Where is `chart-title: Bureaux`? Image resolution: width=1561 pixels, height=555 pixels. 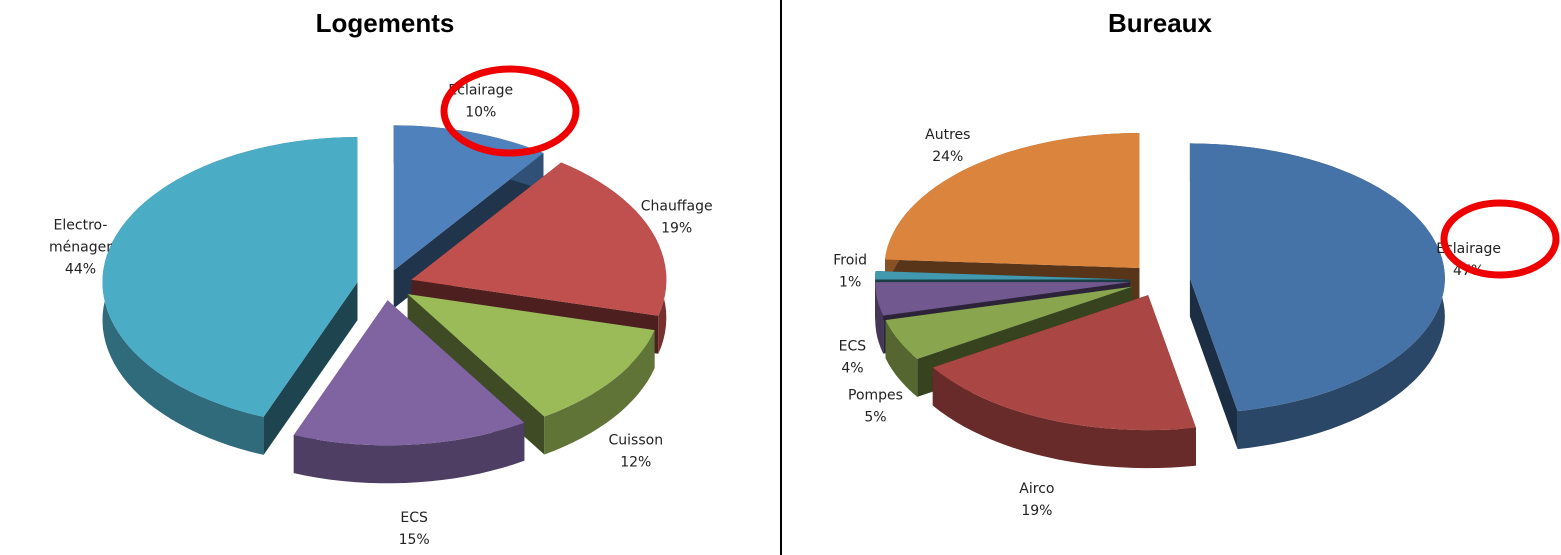 chart-title: Bureaux is located at coordinates (1160, 23).